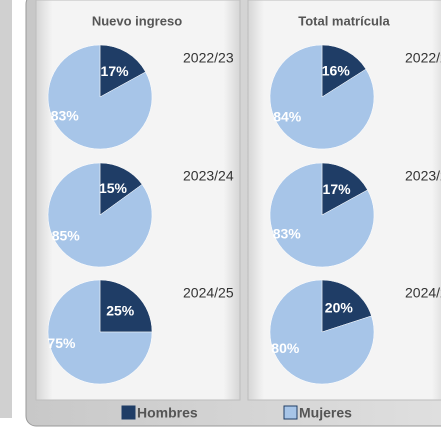 This screenshot has width=441, height=430. Describe the element at coordinates (61, 343) in the screenshot. I see `data-label: 75%` at that location.